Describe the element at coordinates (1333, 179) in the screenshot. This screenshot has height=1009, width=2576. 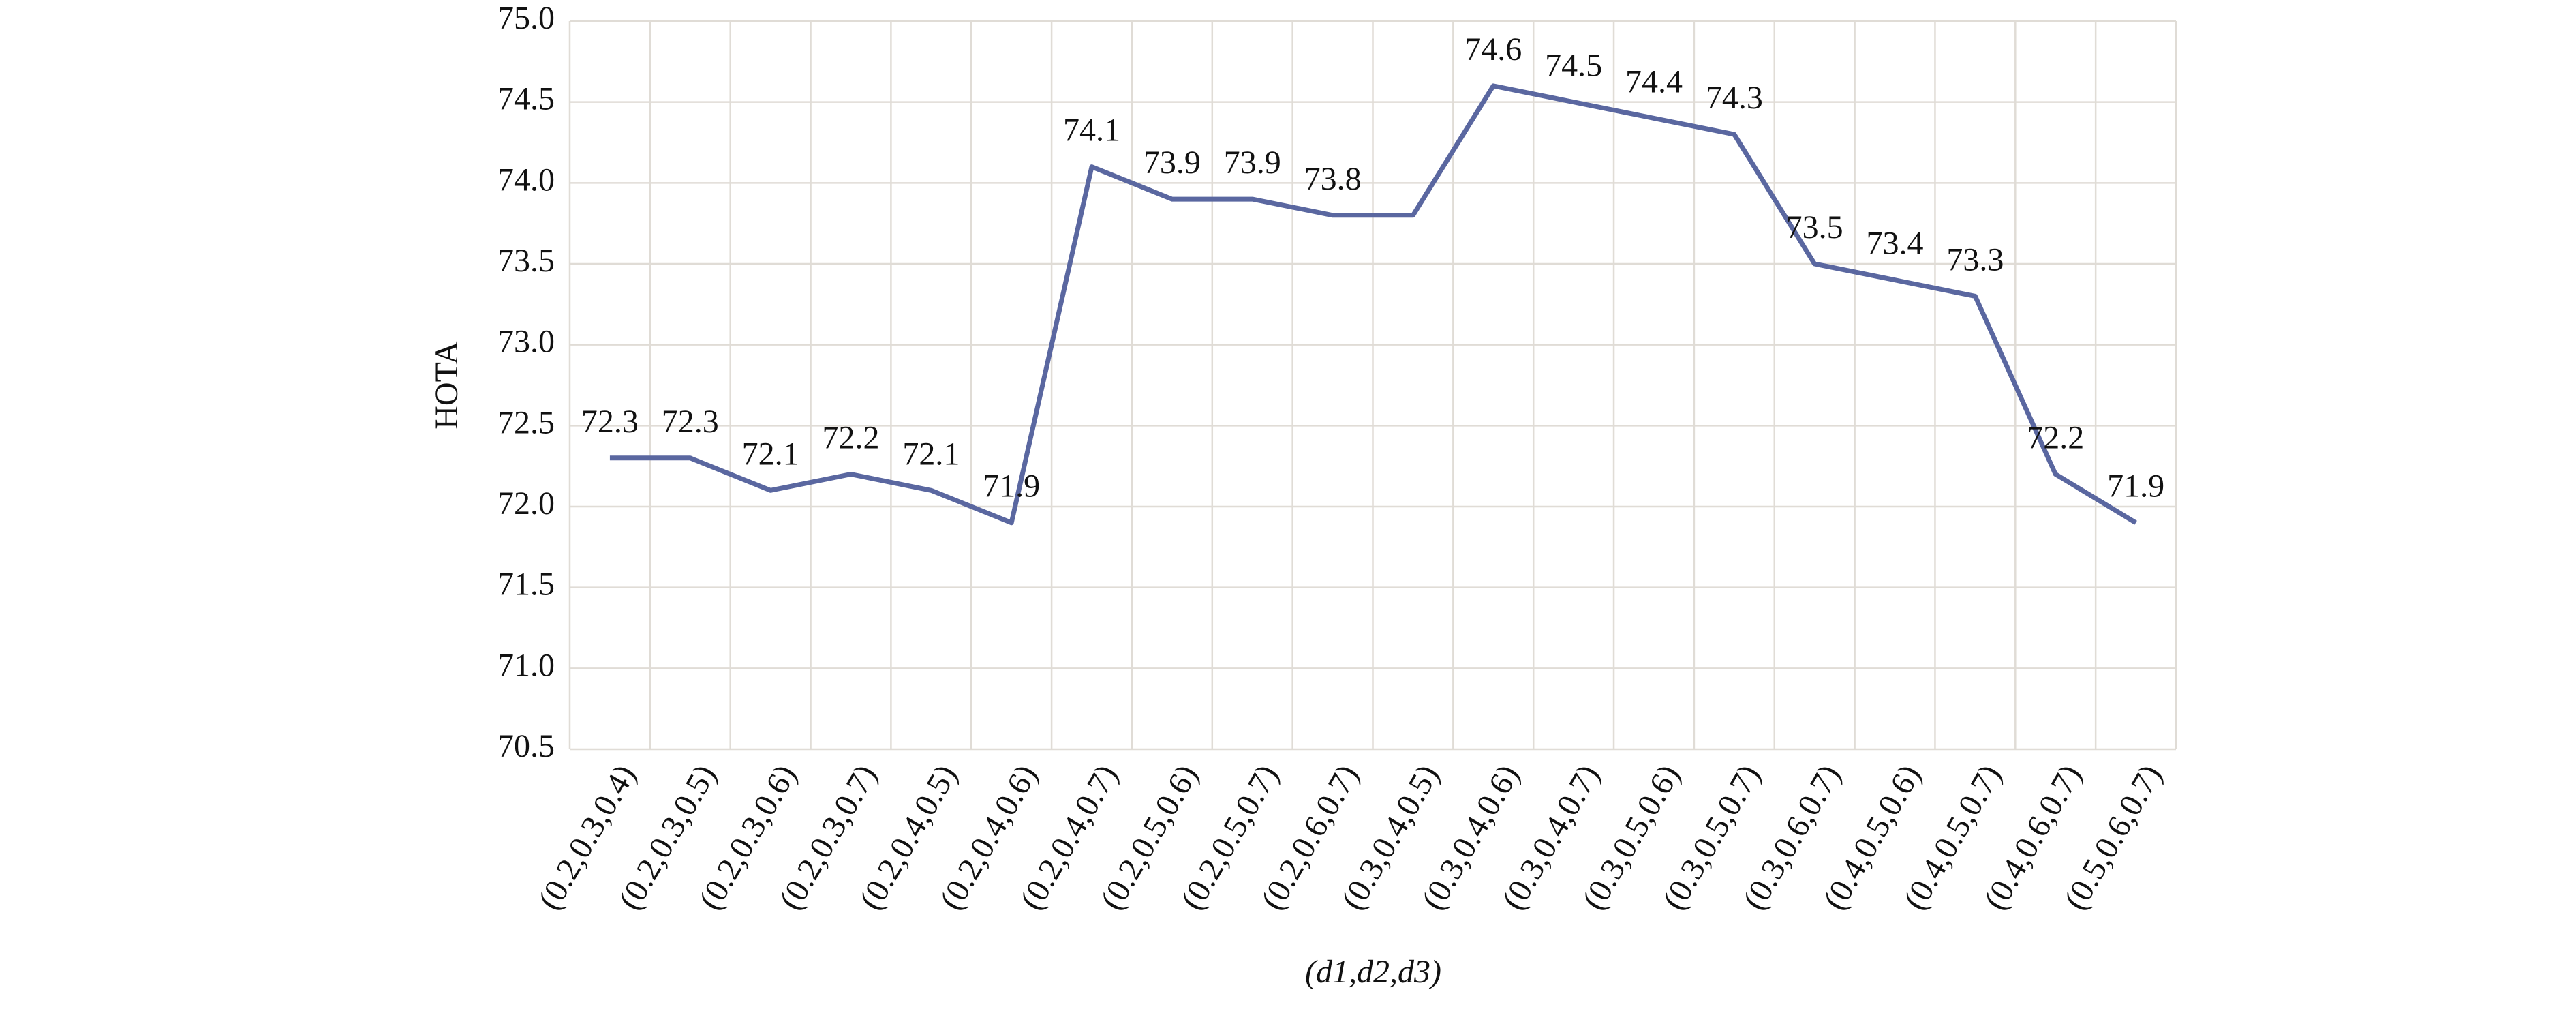
I see `data-label: 73.8` at that location.